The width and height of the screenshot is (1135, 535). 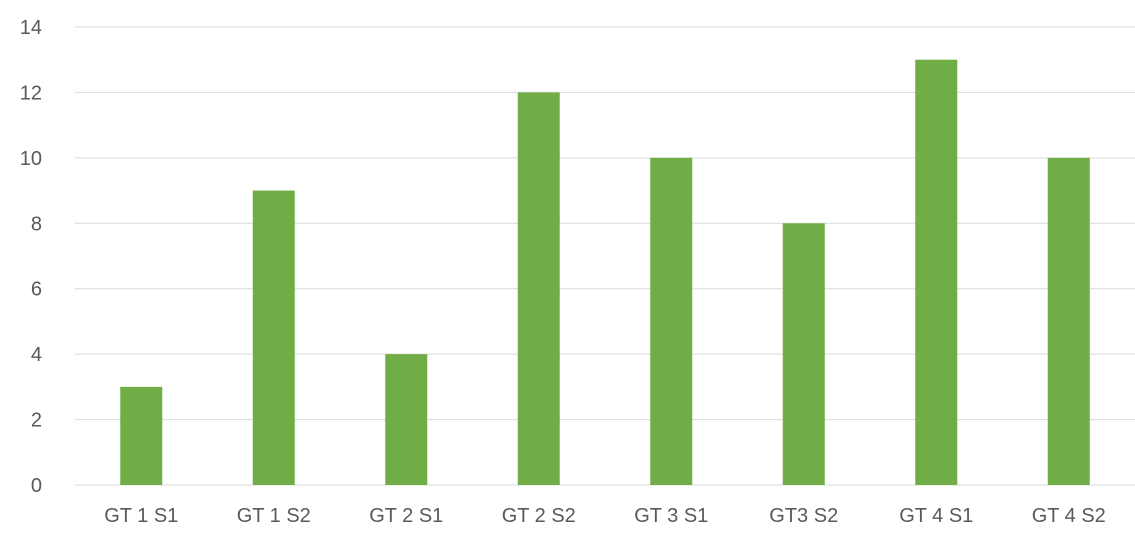 I want to click on y-tick-label: 12, so click(x=31, y=93).